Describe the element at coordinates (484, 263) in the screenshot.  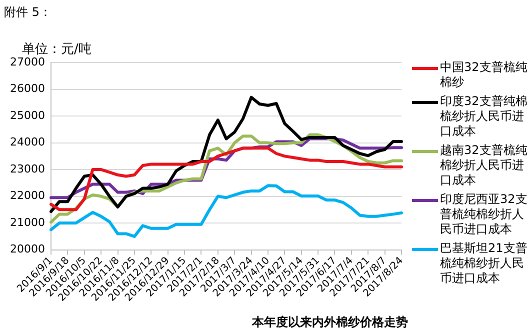
I see `legend-label: 巴基斯坦21支普梳纯棉纱折人民币进口成本` at that location.